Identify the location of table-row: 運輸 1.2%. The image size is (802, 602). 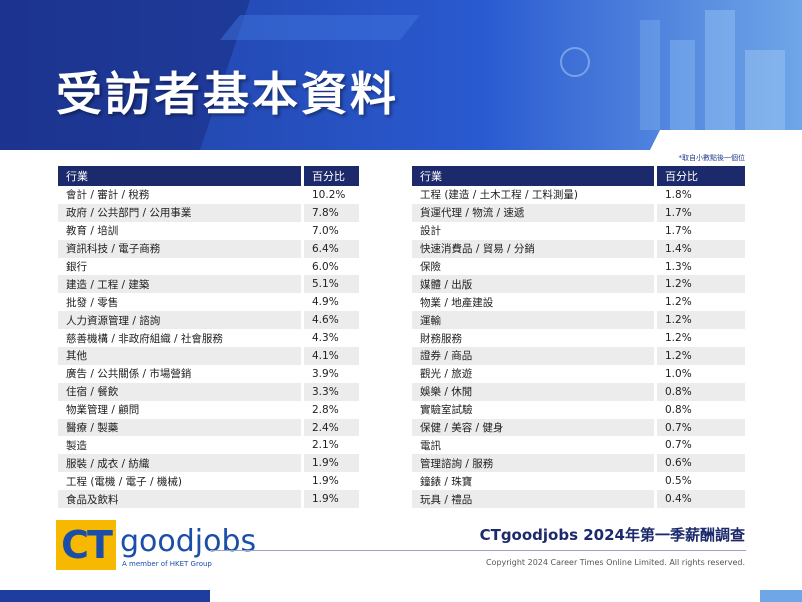
(578, 320).